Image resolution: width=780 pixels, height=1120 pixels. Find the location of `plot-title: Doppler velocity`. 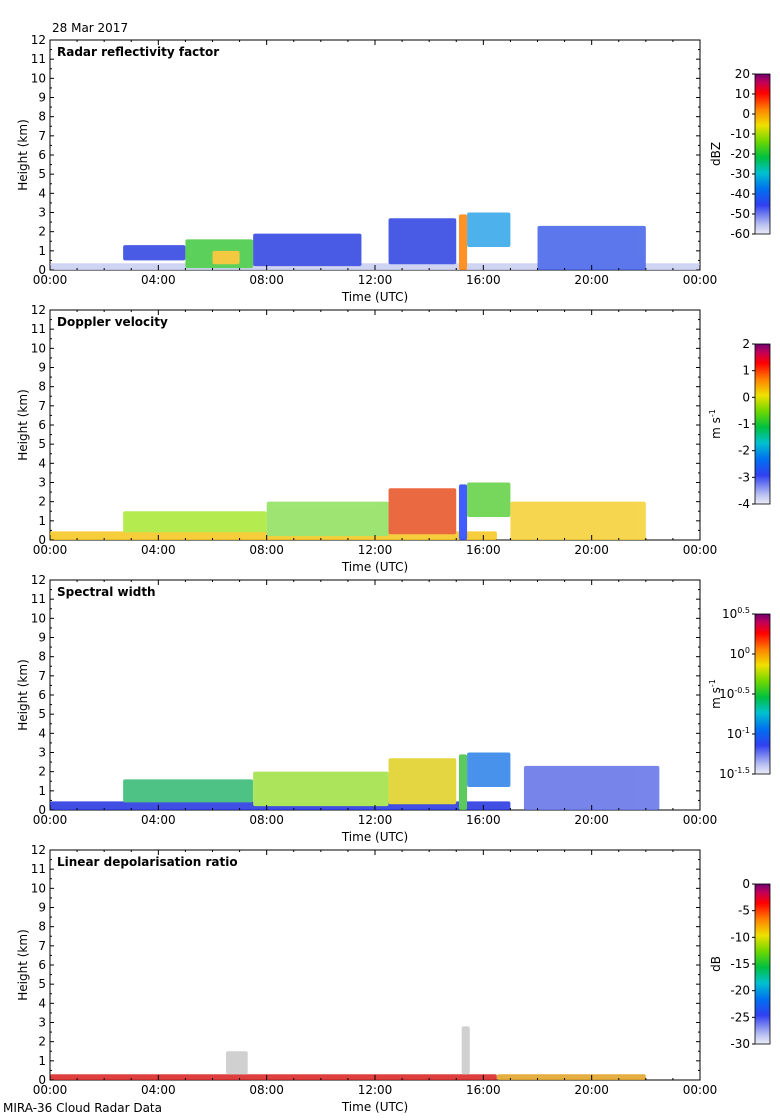

plot-title: Doppler velocity is located at coordinates (112, 322).